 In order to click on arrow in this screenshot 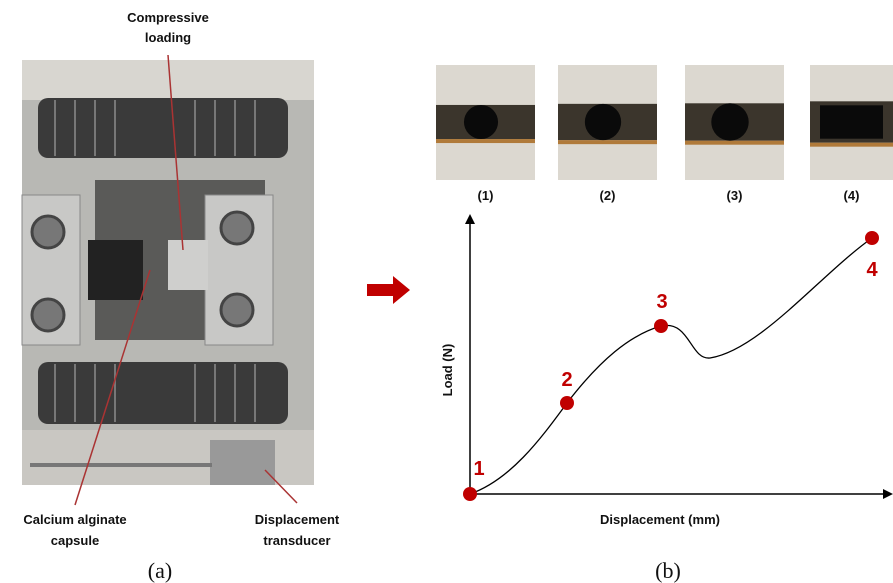, I will do `click(388, 290)`.